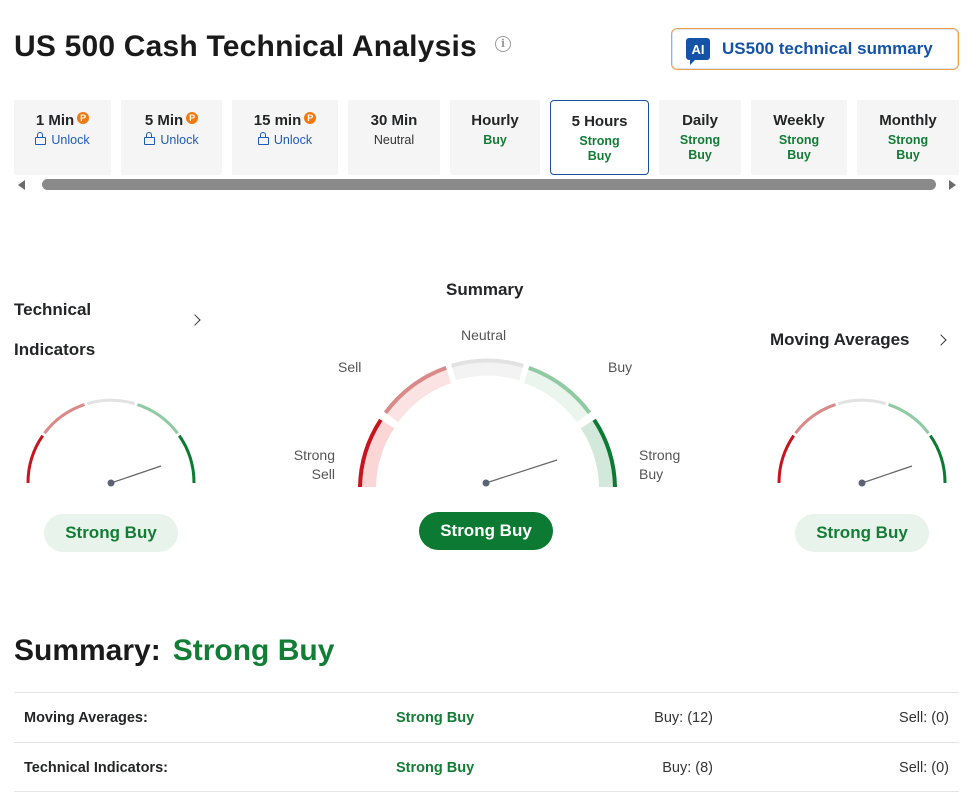 Image resolution: width=975 pixels, height=802 pixels. Describe the element at coordinates (660, 464) in the screenshot. I see `label-strong-buy: Strong Buy` at that location.